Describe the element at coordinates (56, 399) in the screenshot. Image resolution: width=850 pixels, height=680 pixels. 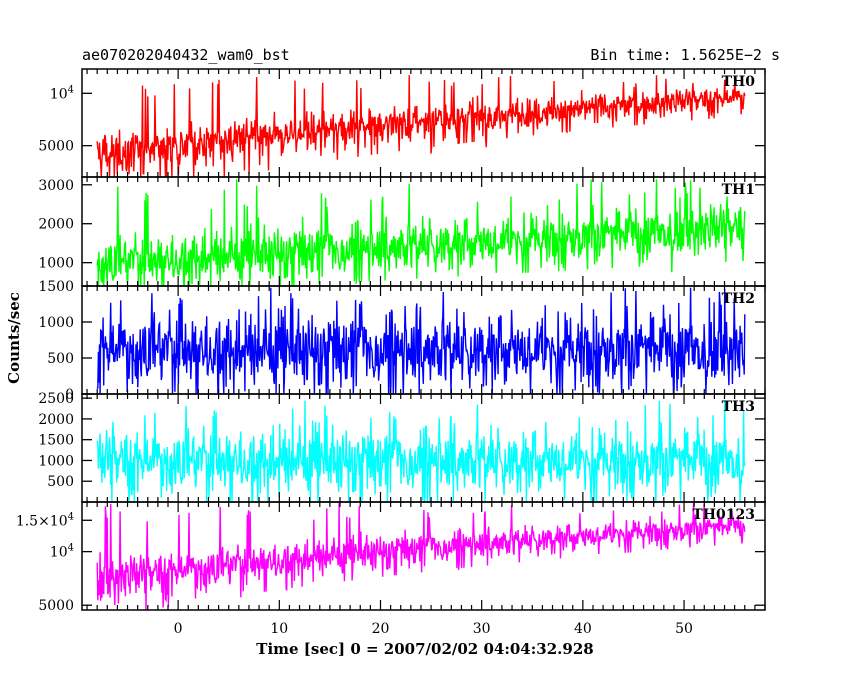
I see `y-tick-label: 2500` at that location.